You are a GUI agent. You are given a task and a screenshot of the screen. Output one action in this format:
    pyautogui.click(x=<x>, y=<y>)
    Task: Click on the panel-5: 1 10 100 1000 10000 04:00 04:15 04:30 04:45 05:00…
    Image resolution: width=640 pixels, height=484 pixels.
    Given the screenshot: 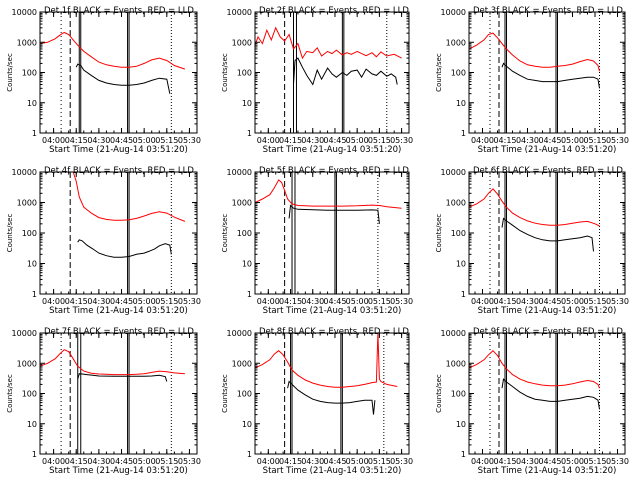 What is the action you would take?
    pyautogui.click(x=317, y=241)
    